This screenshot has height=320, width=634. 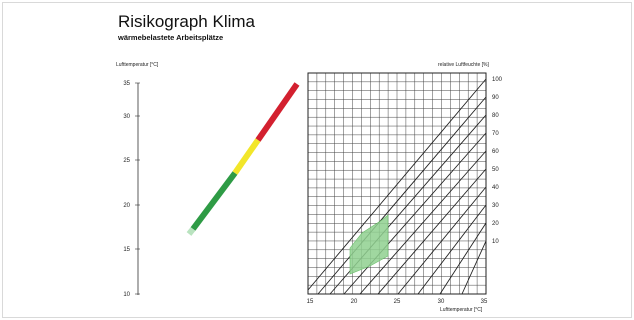 I want to click on x-tick-label: 35, so click(x=484, y=302).